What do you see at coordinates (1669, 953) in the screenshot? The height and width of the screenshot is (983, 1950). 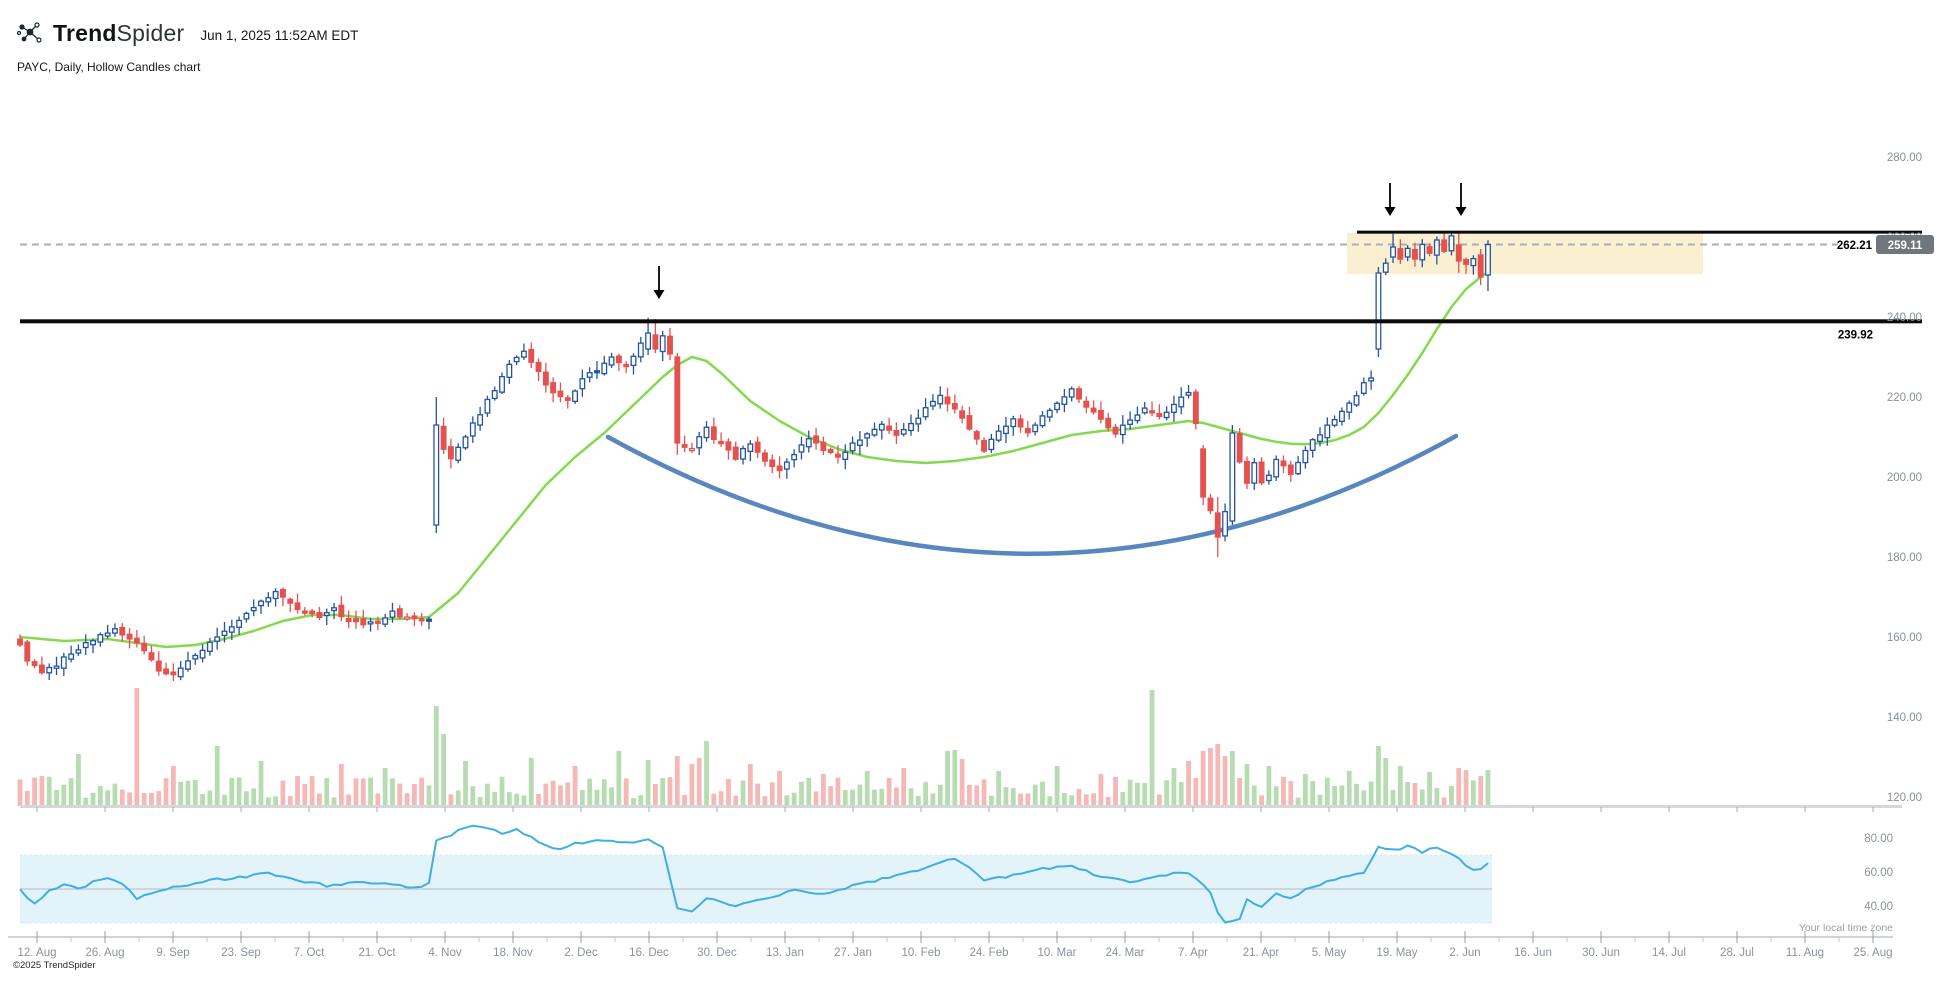 I see `date-tick-label: 14. Jul` at bounding box center [1669, 953].